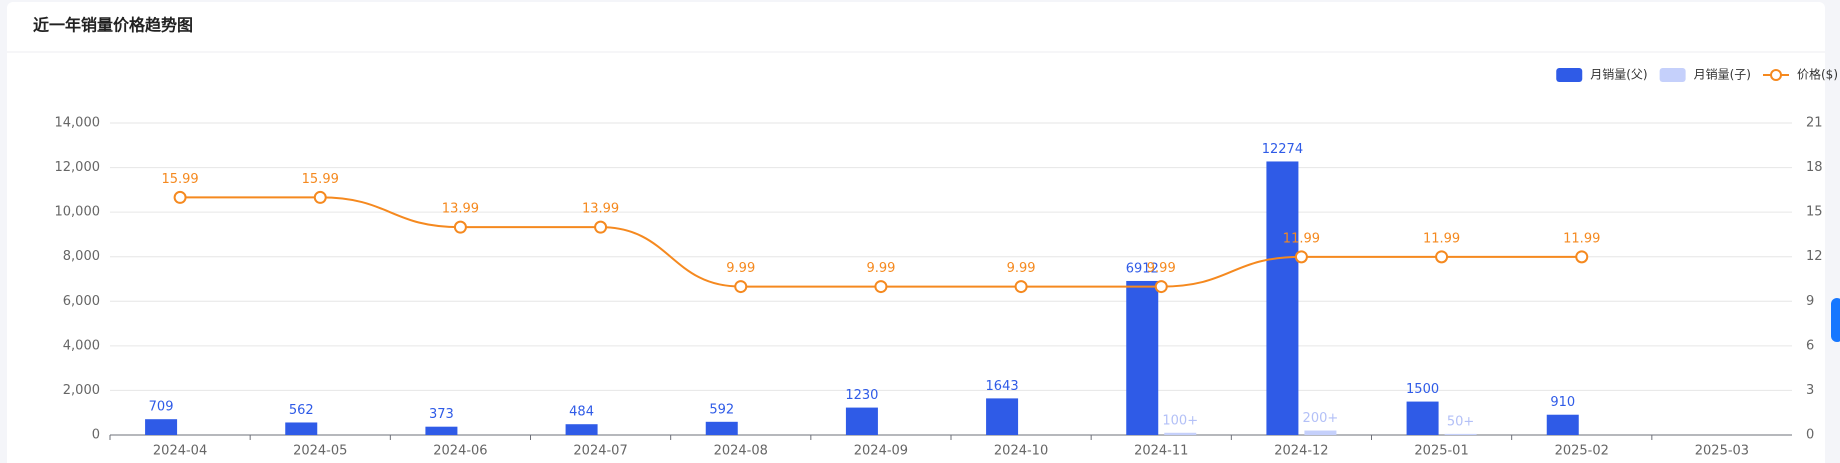 The image size is (1840, 463). I want to click on data-label: 484, so click(581, 412).